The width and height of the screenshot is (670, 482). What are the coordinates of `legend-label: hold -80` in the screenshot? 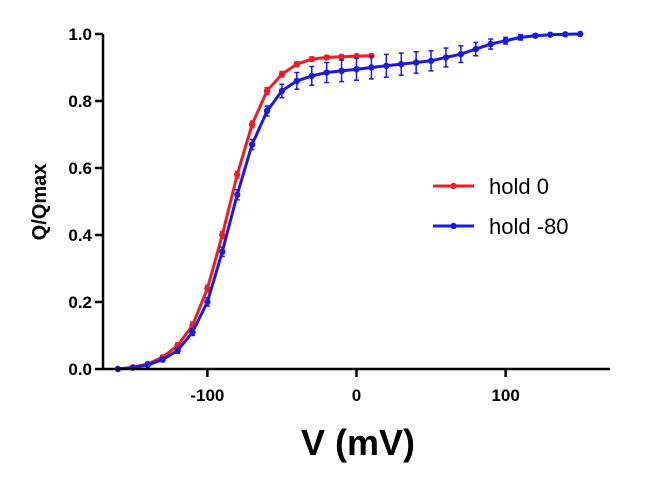 It's located at (529, 226).